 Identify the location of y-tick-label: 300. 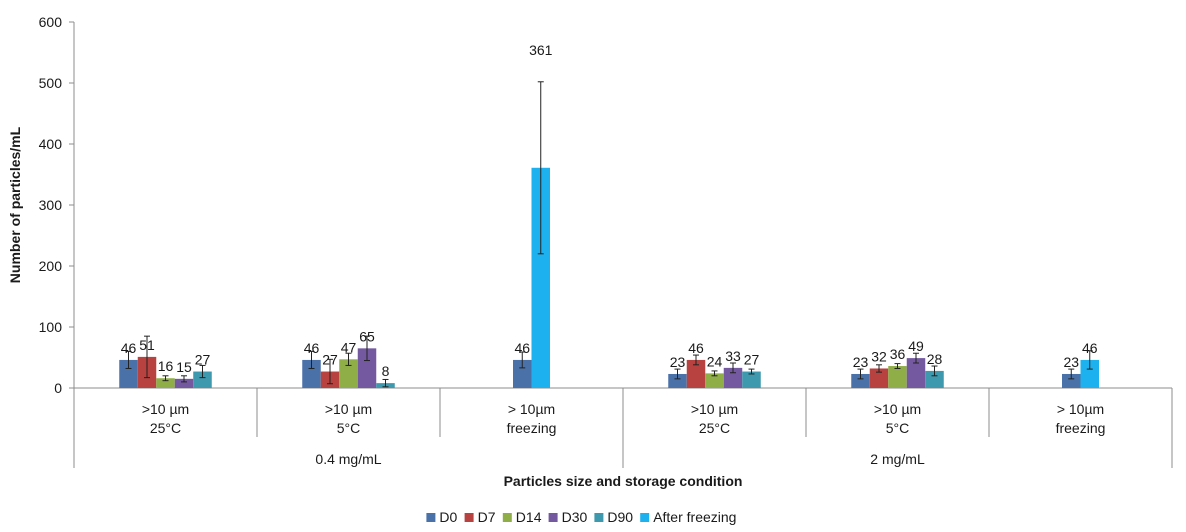
(51, 205).